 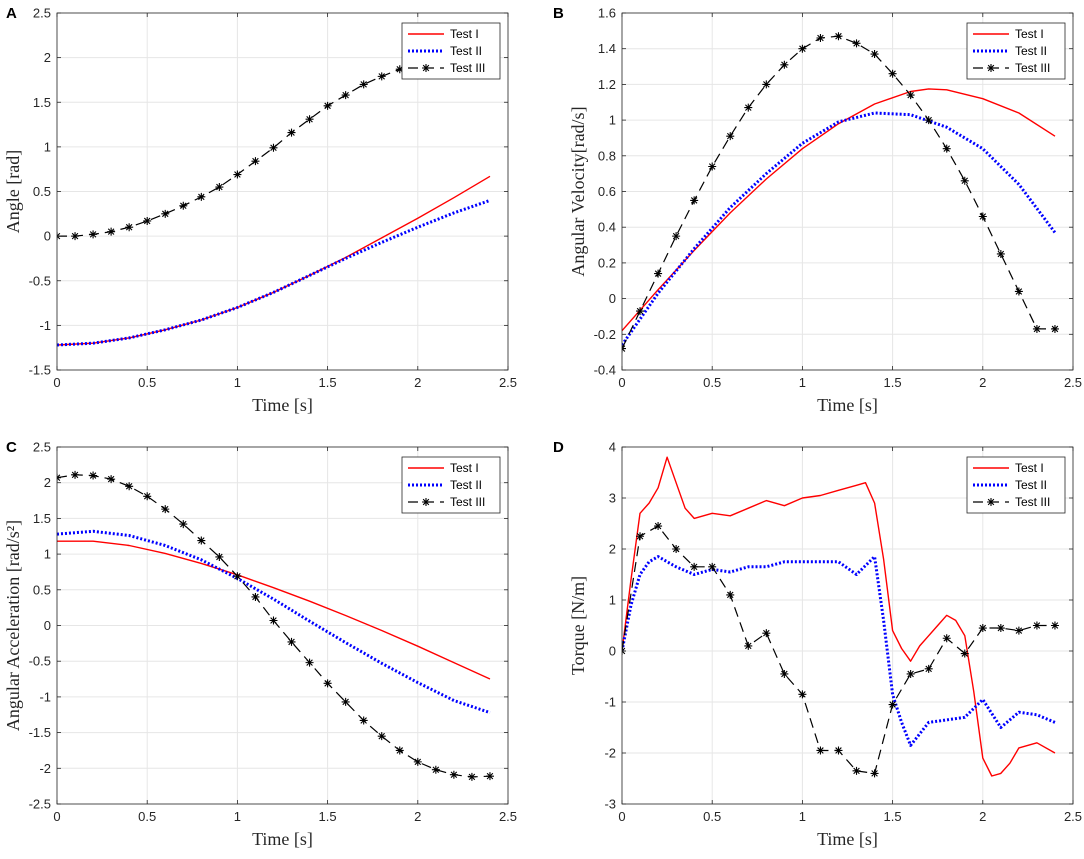 What do you see at coordinates (610, 753) in the screenshot?
I see `y-tick-label: -2` at bounding box center [610, 753].